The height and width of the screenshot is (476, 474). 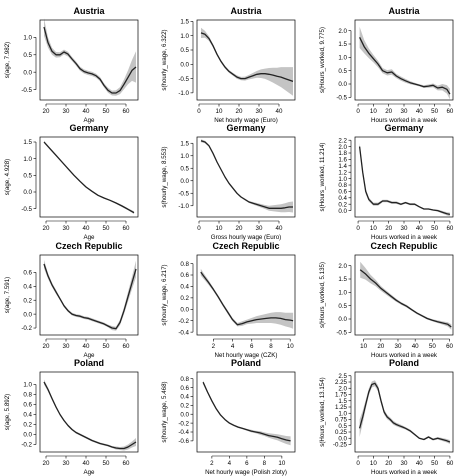 What do you see at coordinates (340, 445) in the screenshot?
I see `y-tick-label: -0.25` at bounding box center [340, 445].